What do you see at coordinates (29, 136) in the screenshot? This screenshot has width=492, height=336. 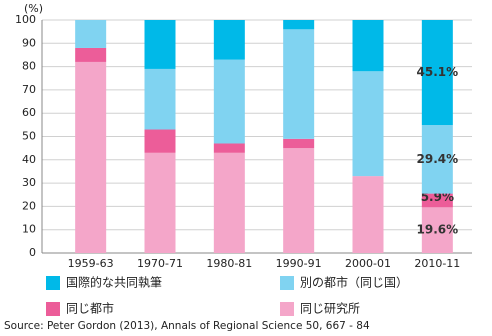 I see `y-tick-label: 50` at bounding box center [29, 136].